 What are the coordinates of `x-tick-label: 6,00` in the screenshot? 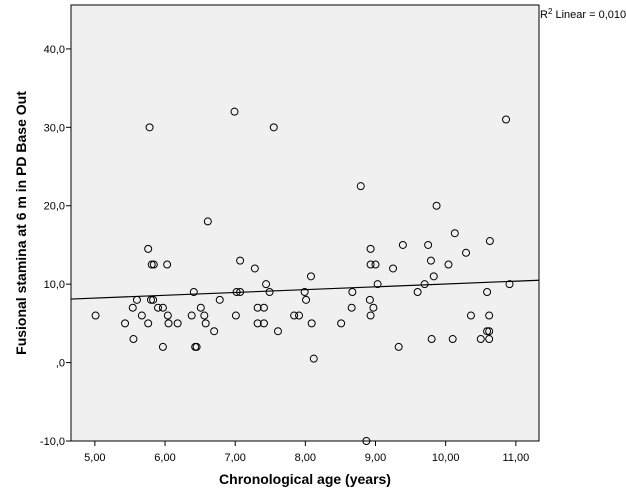 It's located at (164, 458).